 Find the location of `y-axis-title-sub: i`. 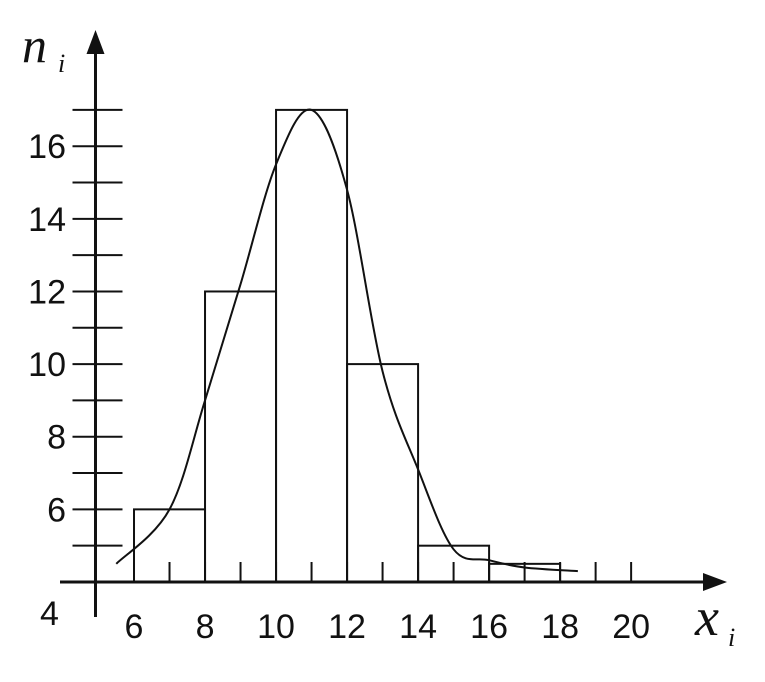

y-axis-title-sub: i is located at coordinates (61, 63).